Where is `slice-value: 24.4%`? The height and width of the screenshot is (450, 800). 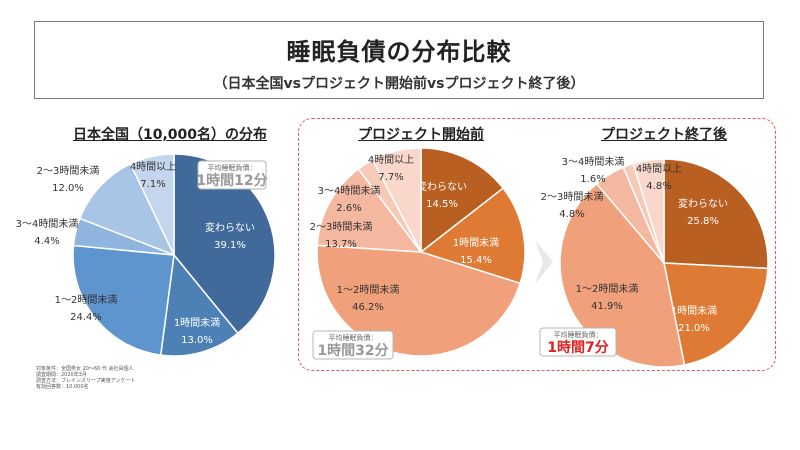 slice-value: 24.4% is located at coordinates (86, 317).